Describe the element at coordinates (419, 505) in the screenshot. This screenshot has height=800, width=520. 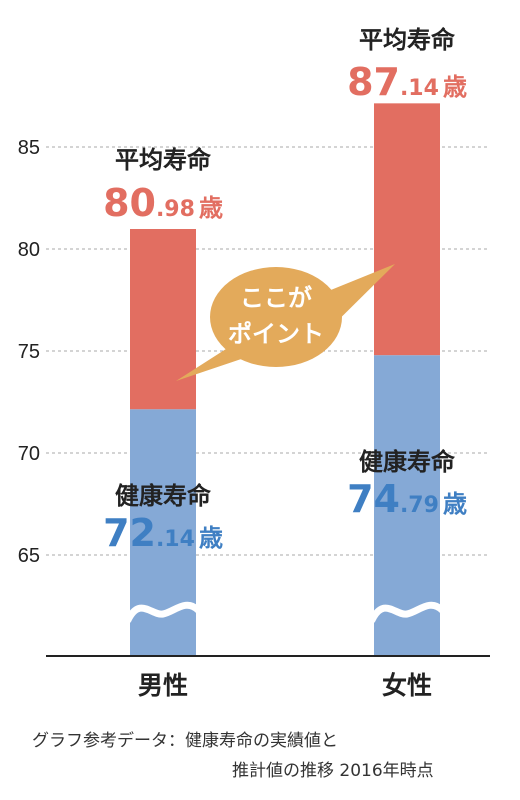
I see `value-dec: .79` at that location.